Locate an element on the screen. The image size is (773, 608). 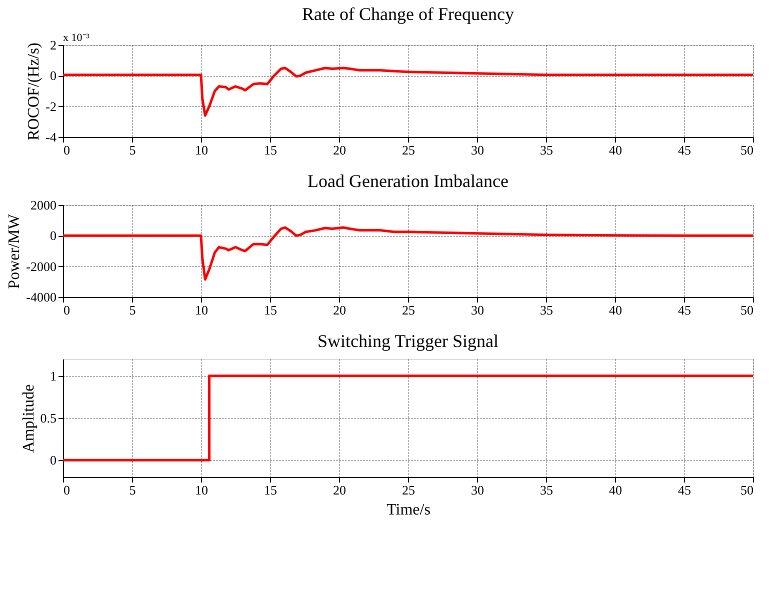
y-tick-label: -4 is located at coordinates (51, 137).